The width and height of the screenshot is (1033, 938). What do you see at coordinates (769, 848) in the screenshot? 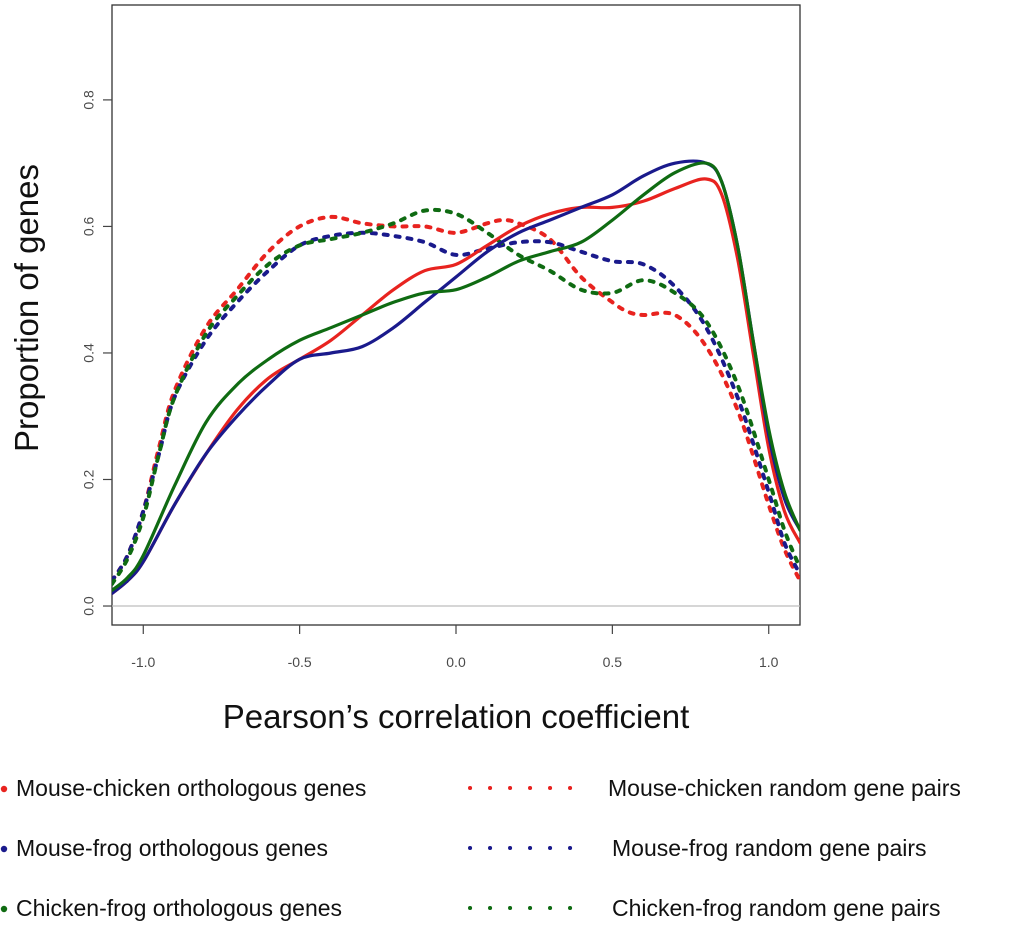
I see `legend-label: Mouse-frog random gene pairs` at bounding box center [769, 848].